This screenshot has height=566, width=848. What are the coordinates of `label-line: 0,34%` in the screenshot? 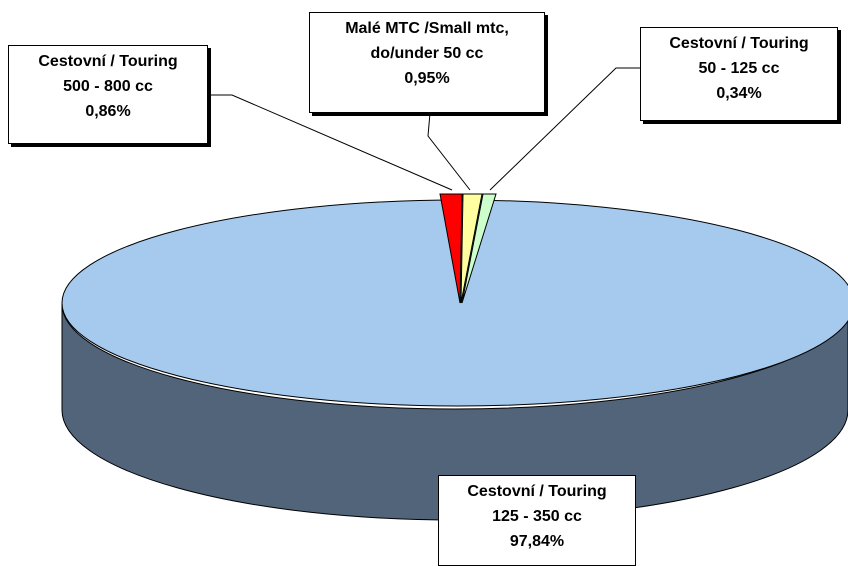 It's located at (739, 93).